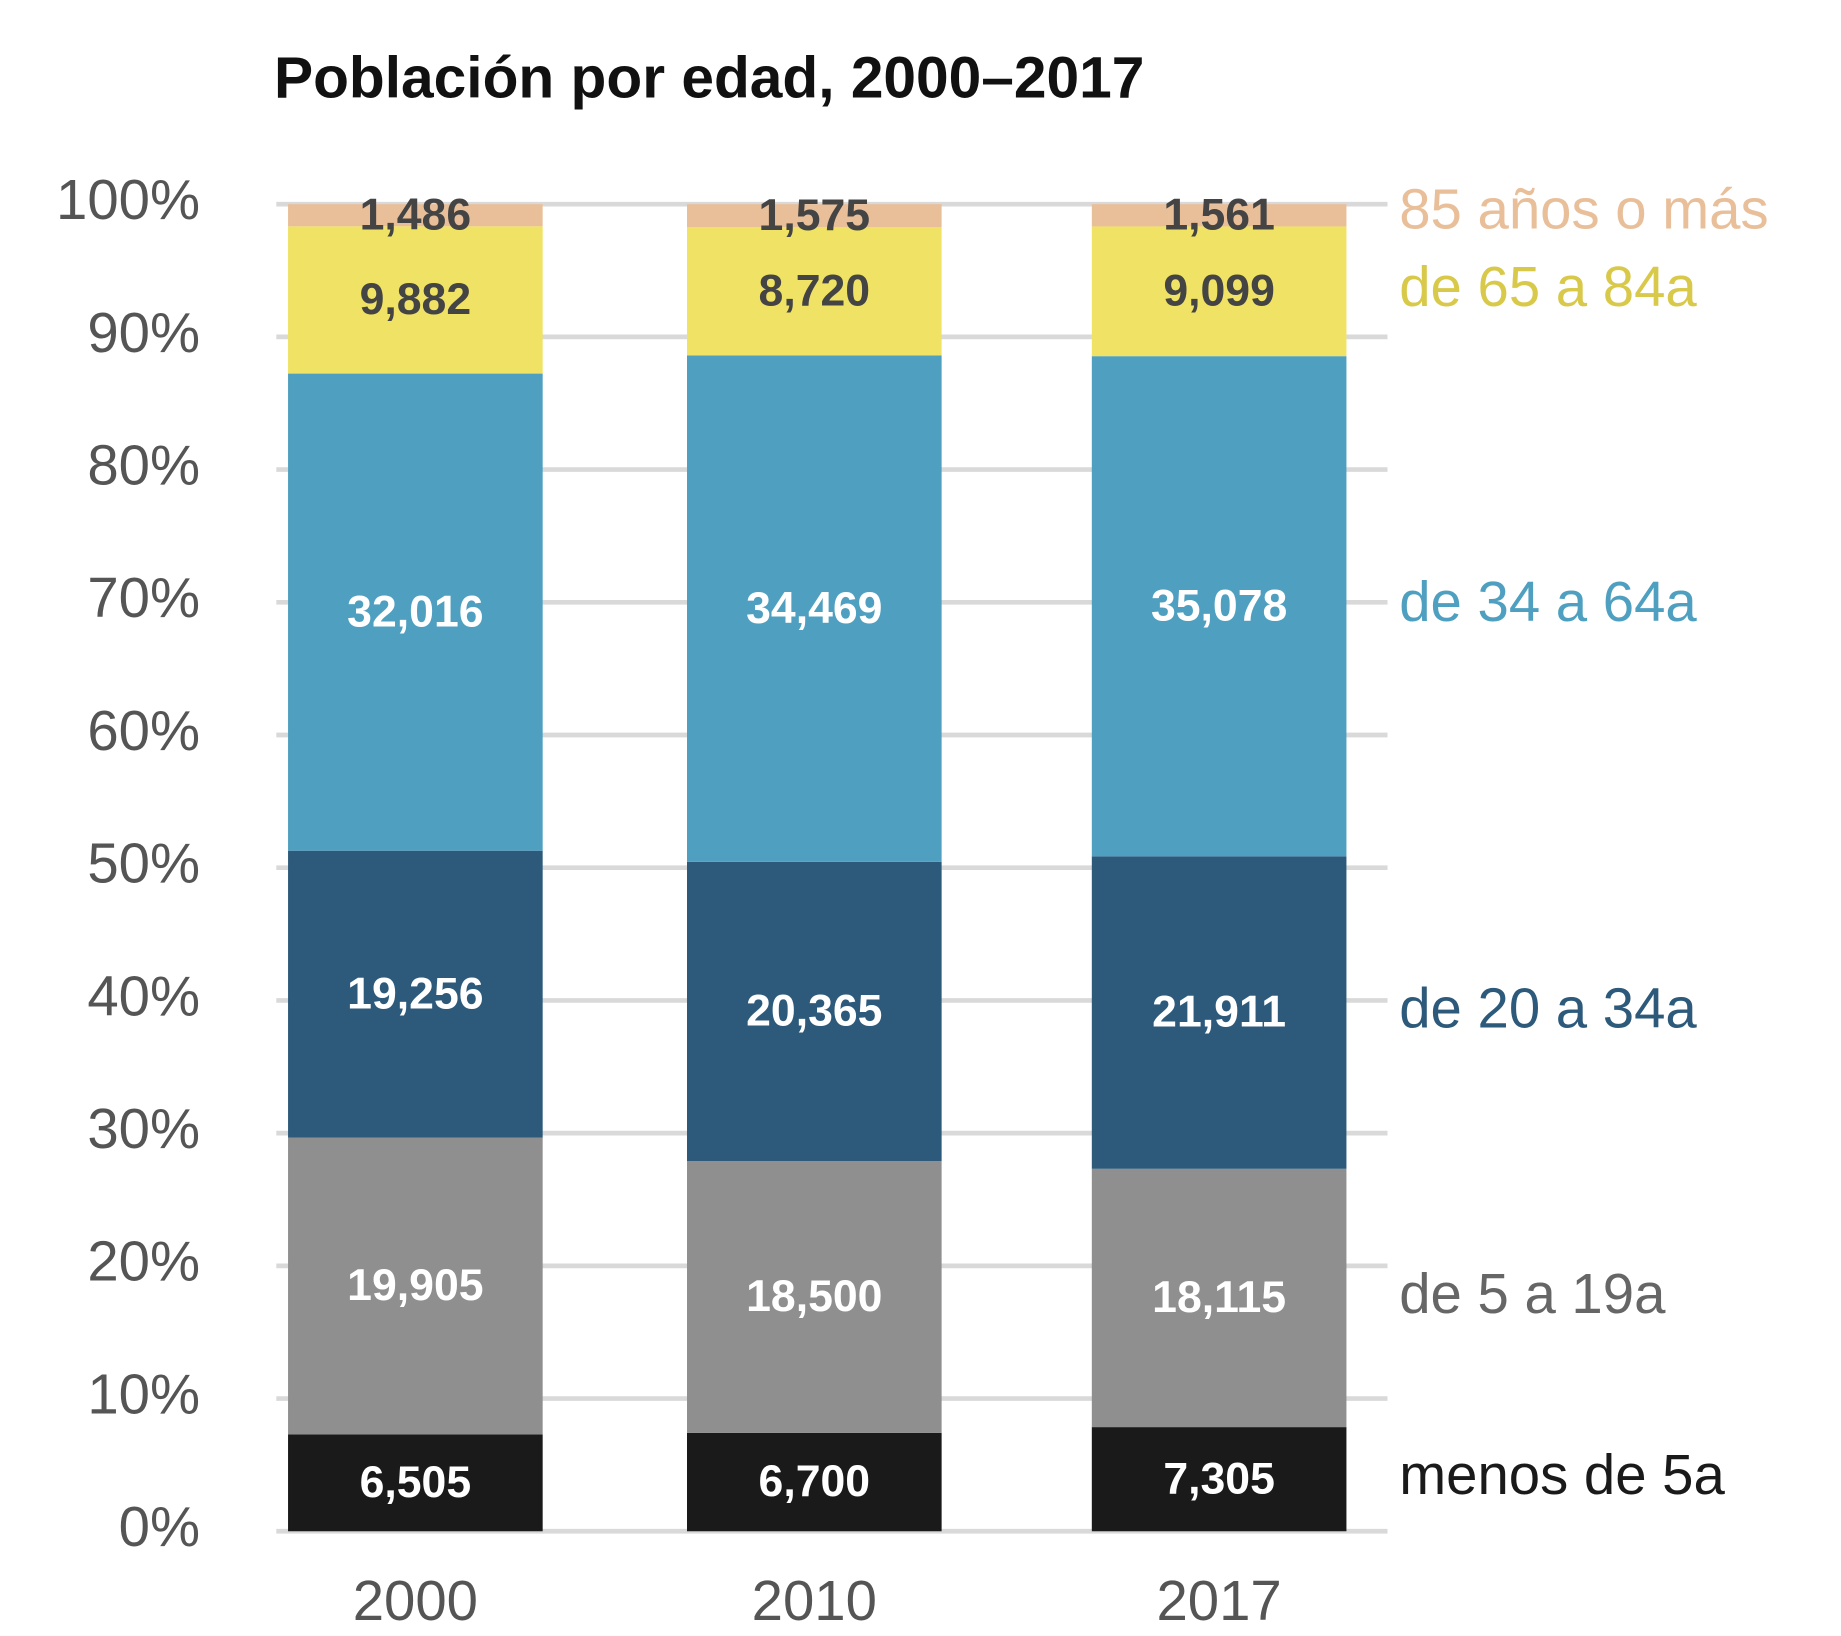 This screenshot has height=1636, width=1841. Describe the element at coordinates (415, 1600) in the screenshot. I see `x-tick-label: 2000` at that location.